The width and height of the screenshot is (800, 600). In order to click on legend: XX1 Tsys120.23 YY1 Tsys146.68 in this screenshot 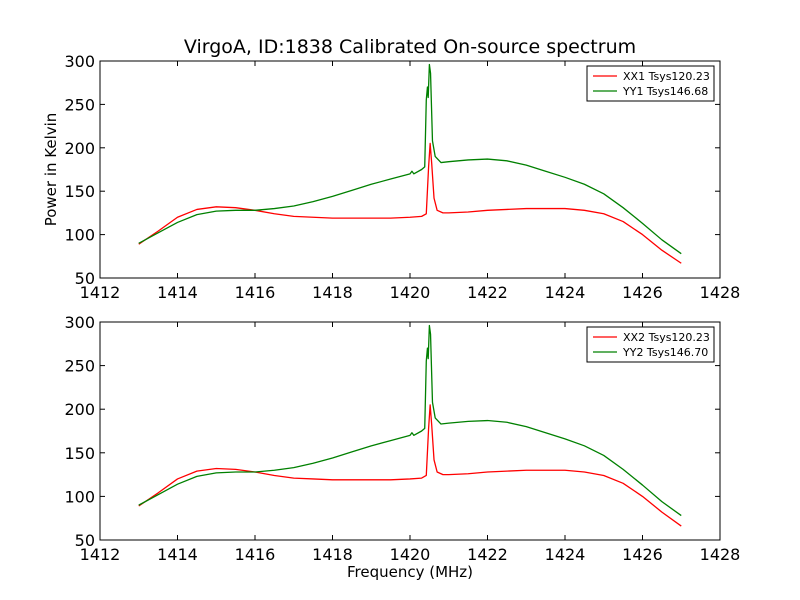, I will do `click(650, 83)`.